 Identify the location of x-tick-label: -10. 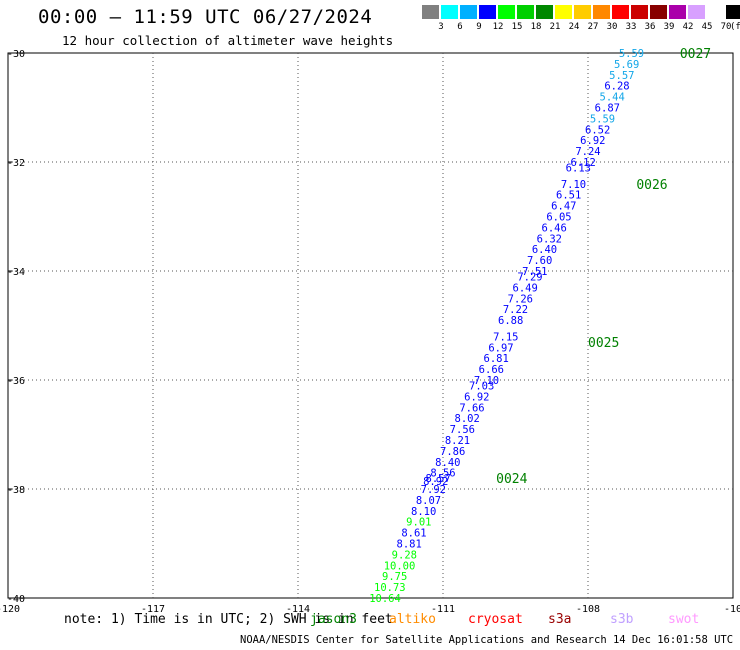
(732, 609).